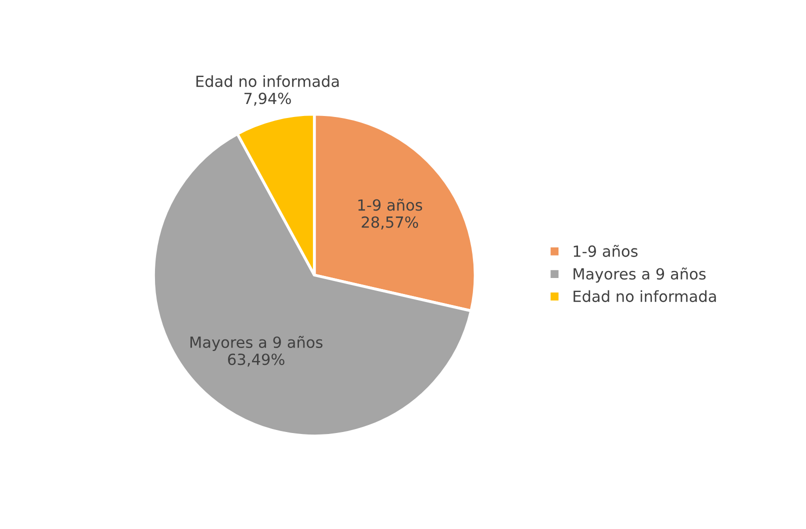 The height and width of the screenshot is (529, 806). Describe the element at coordinates (267, 81) in the screenshot. I see `slice-label: Edad no informada` at that location.